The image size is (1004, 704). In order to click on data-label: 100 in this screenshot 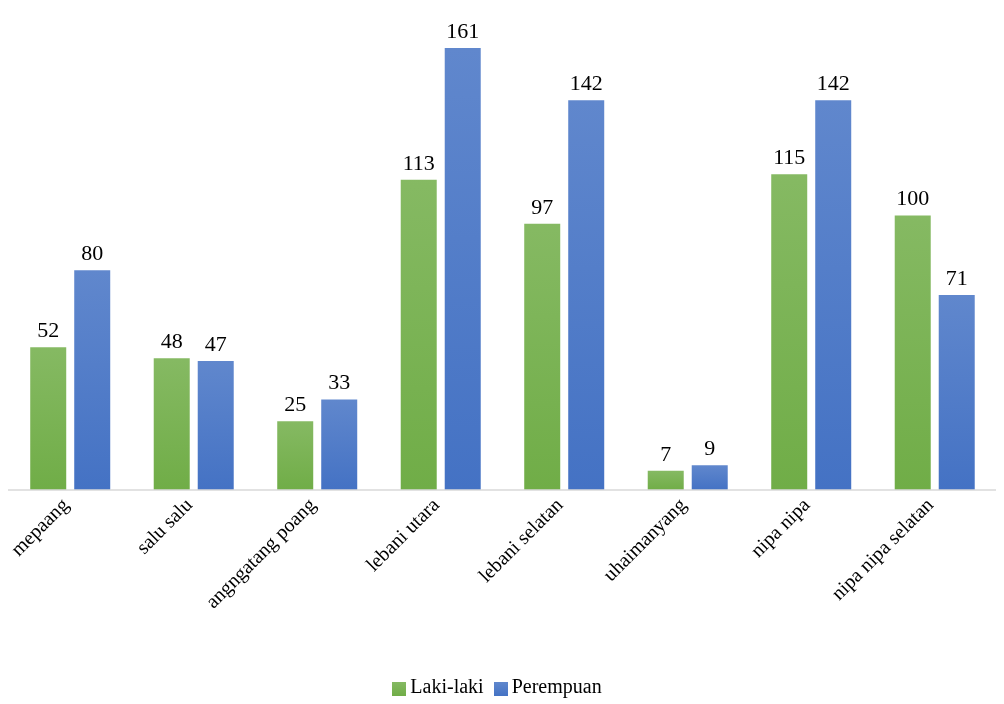, I will do `click(913, 198)`.